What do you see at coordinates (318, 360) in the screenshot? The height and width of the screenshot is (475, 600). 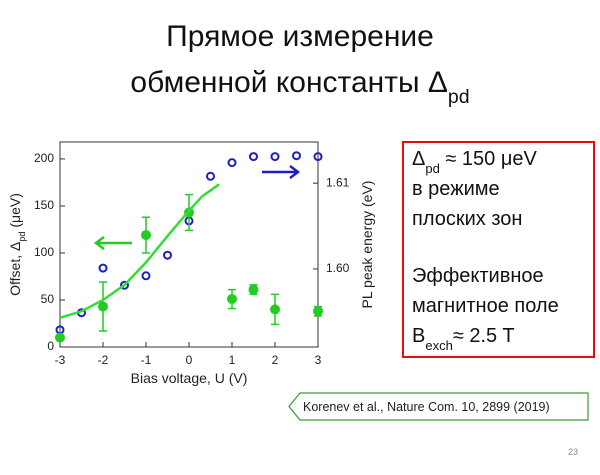 I see `x-tick-label: 3` at bounding box center [318, 360].